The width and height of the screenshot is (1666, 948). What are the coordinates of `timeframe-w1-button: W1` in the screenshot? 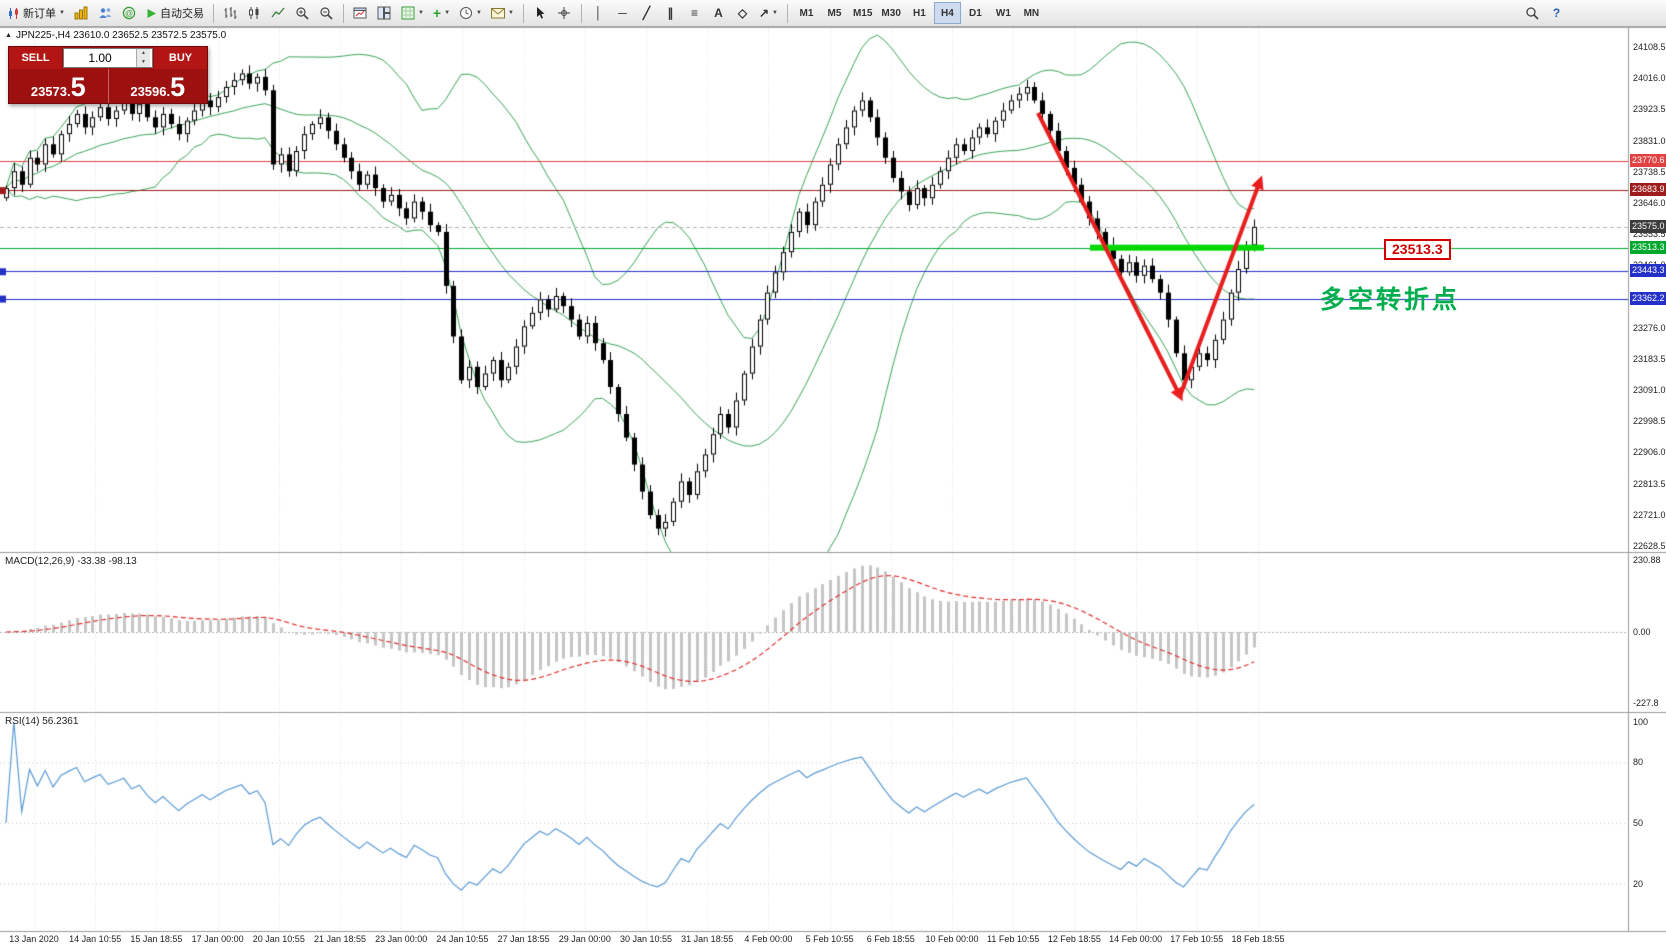 It's located at (1003, 13).